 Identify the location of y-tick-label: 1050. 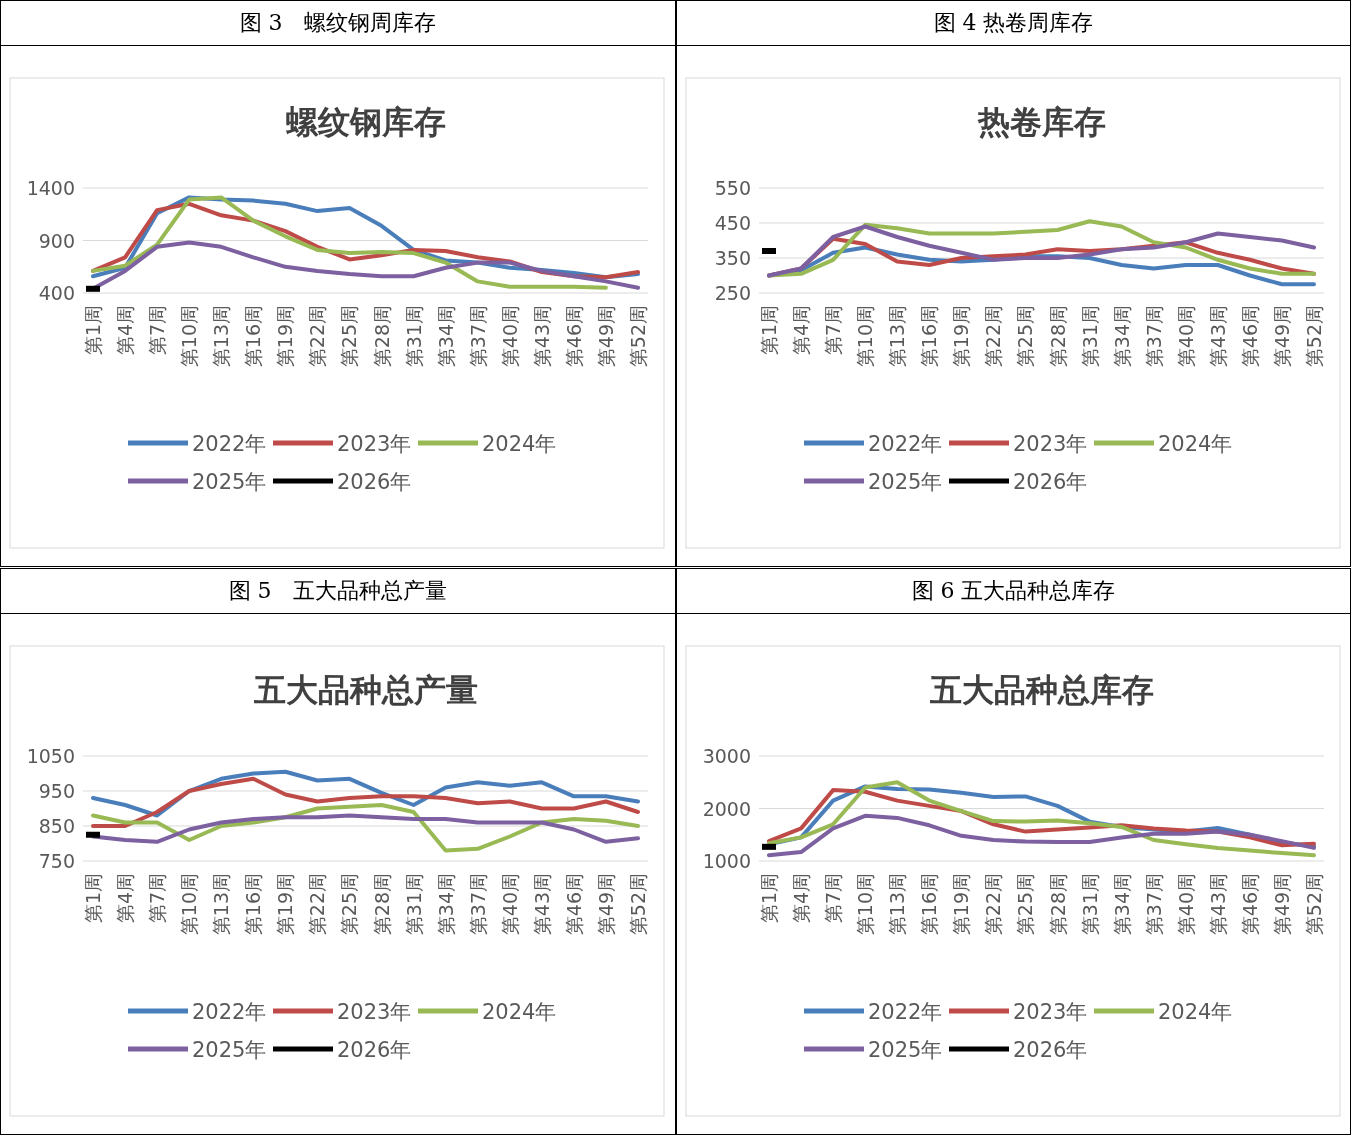
(50, 755).